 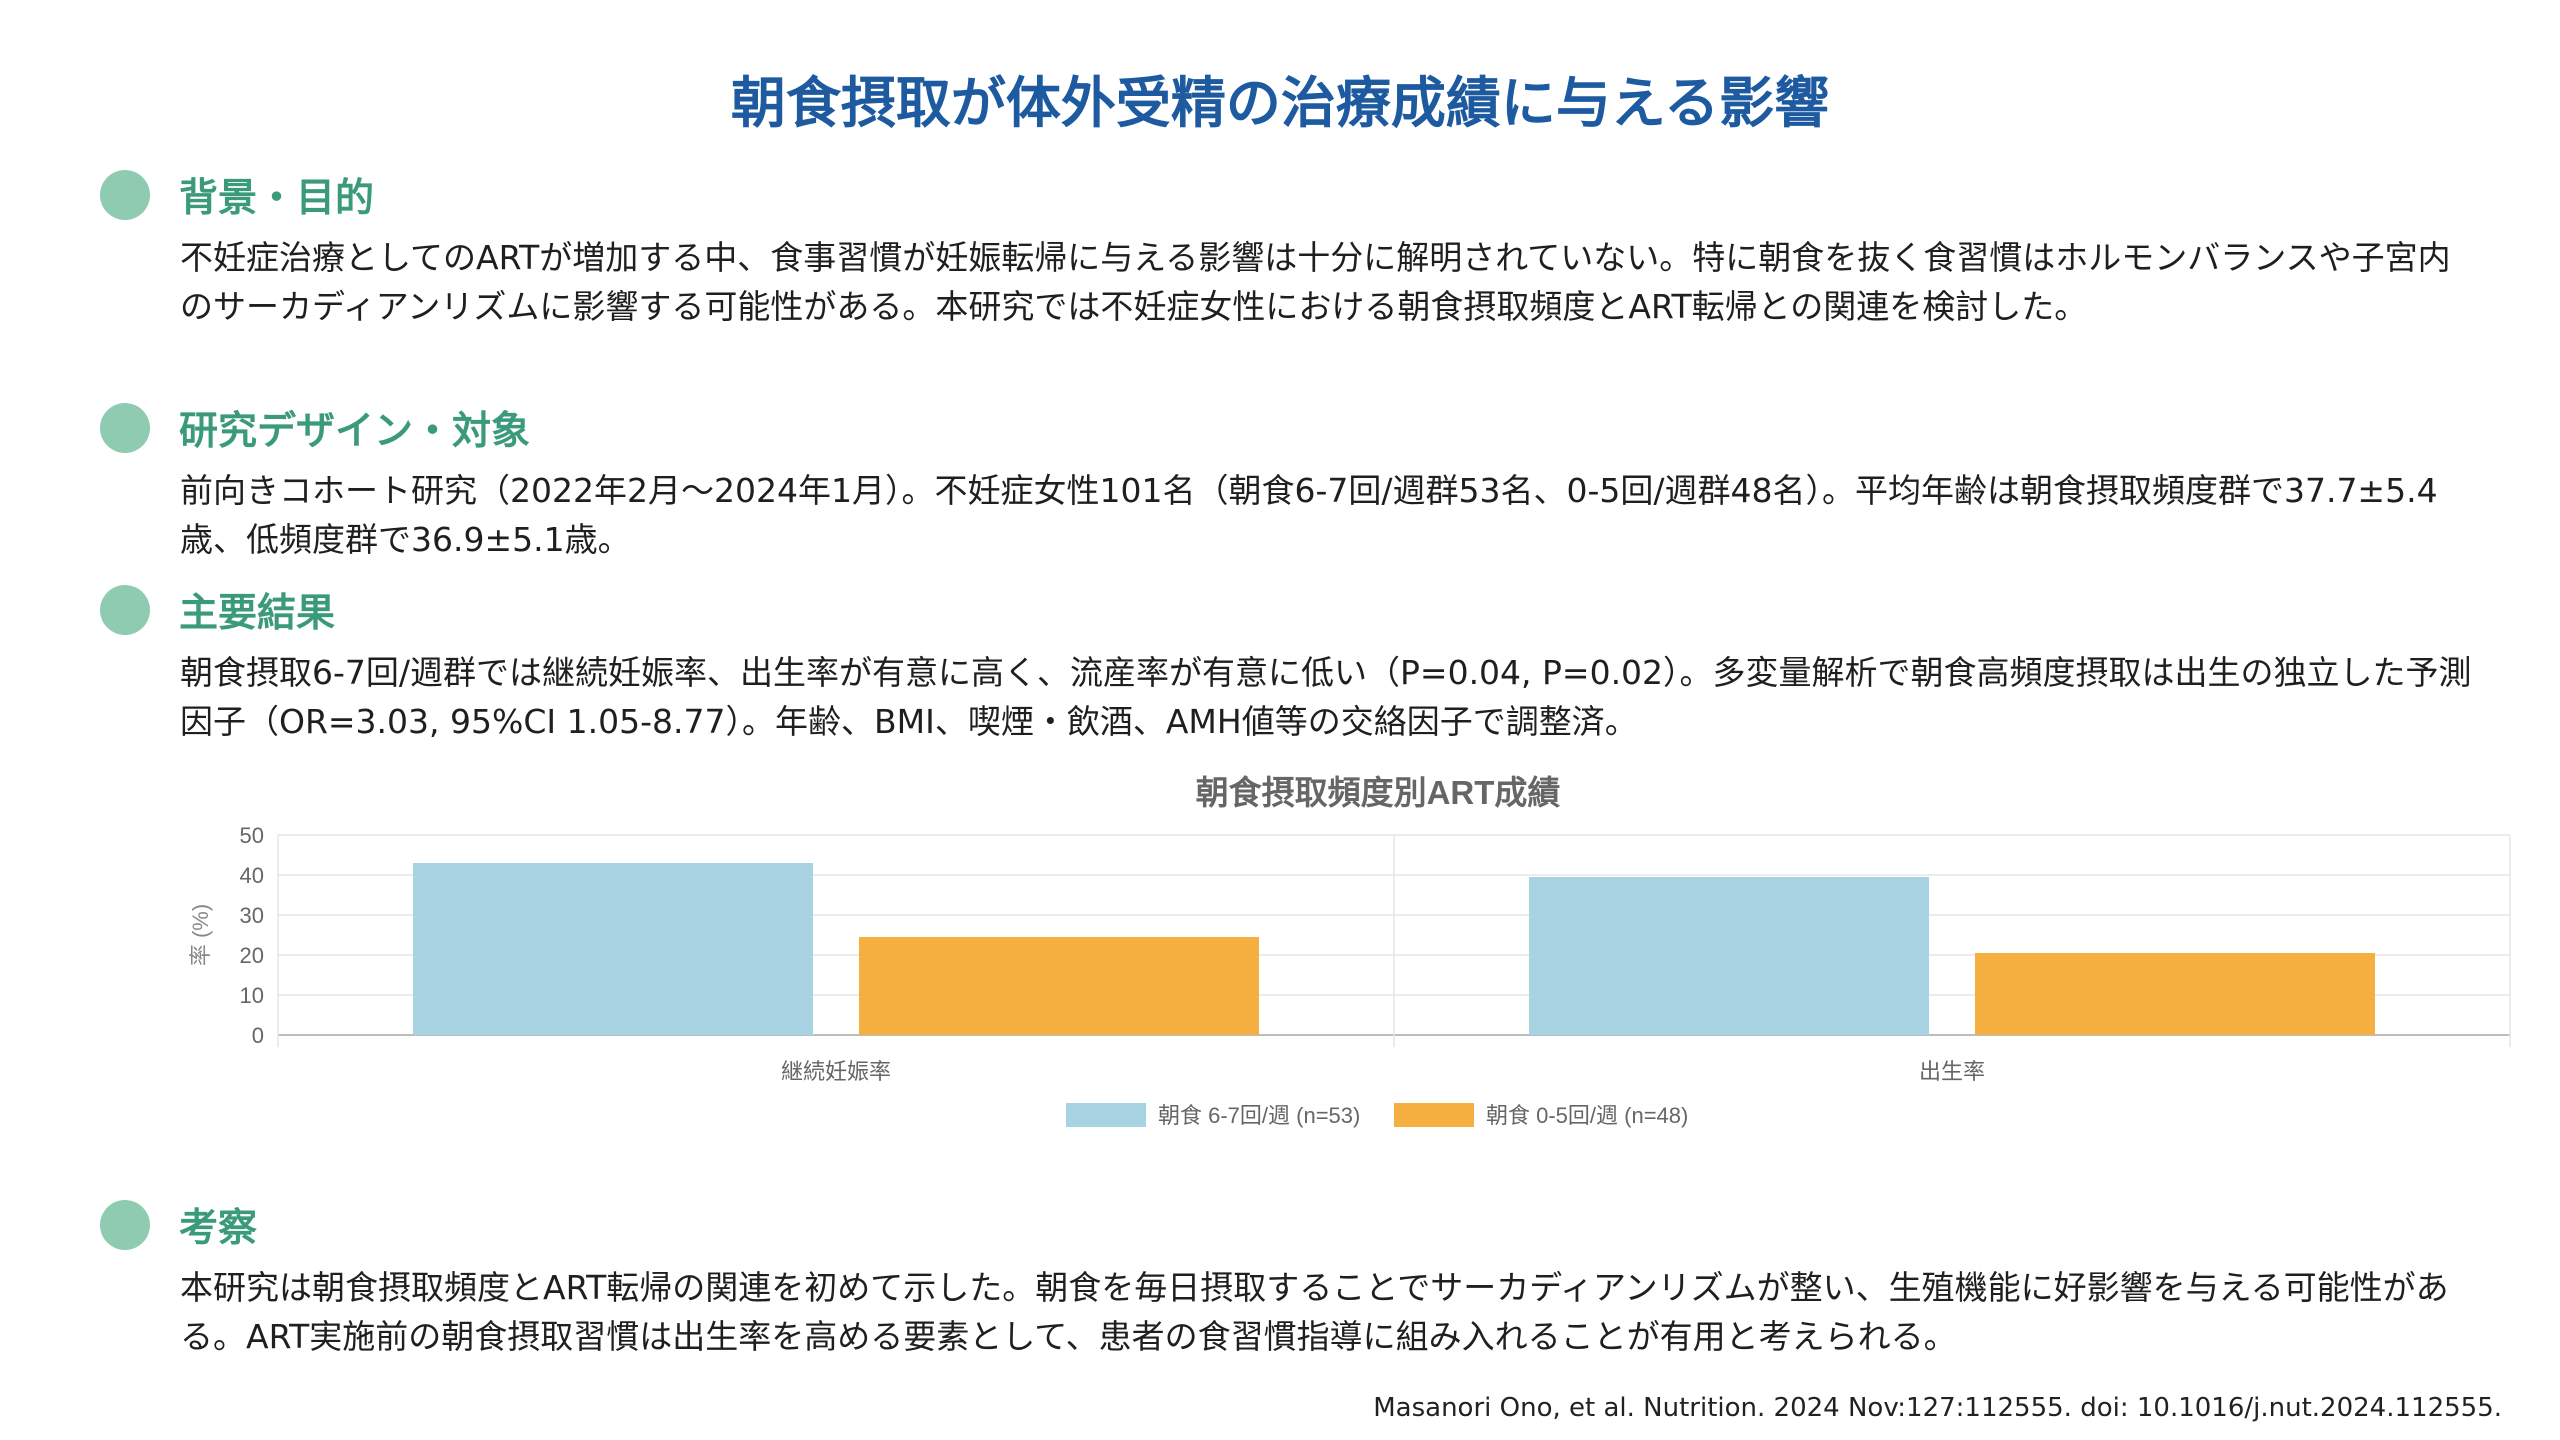 I want to click on chart-title: 朝食摂取頻度別ART成績, so click(x=1378, y=792).